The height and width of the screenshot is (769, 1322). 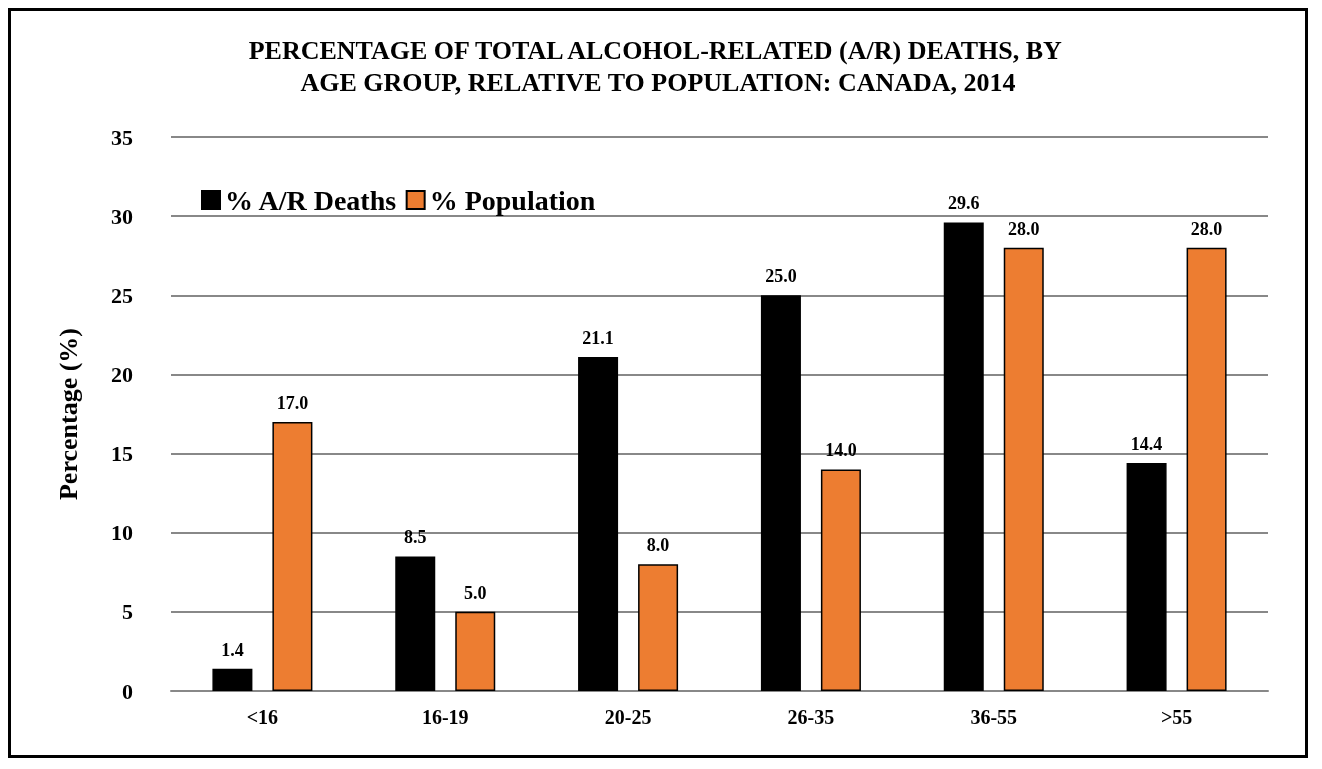 What do you see at coordinates (475, 592) in the screenshot?
I see `data-label: 5.0` at bounding box center [475, 592].